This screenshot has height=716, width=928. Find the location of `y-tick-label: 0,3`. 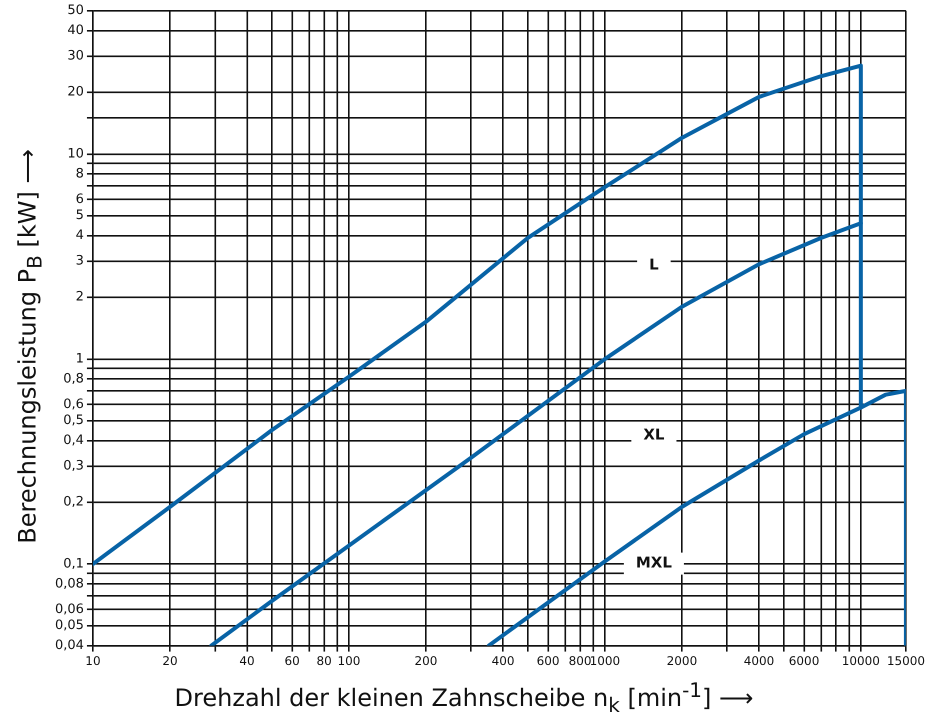

y-tick-label: 0,3 is located at coordinates (73, 466).